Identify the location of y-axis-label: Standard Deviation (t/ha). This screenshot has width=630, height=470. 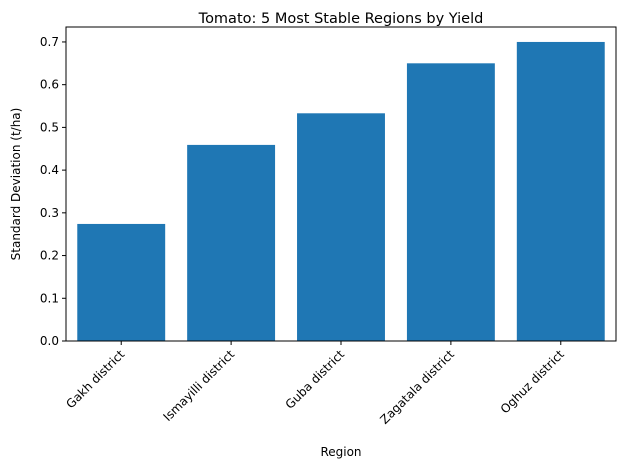
(16, 184).